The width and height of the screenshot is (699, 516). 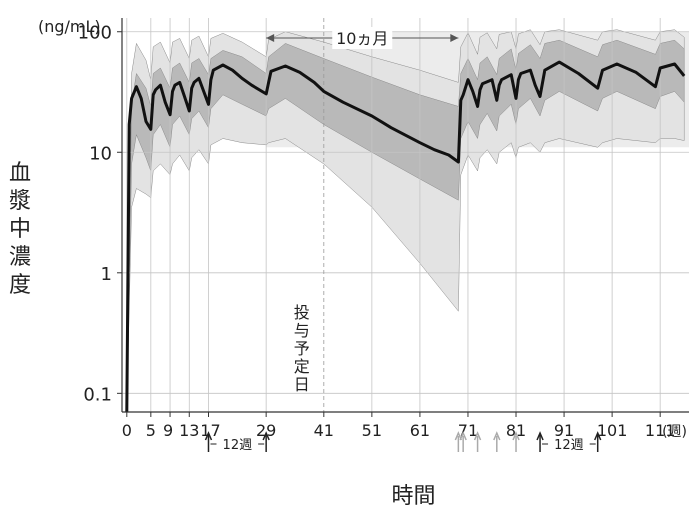 I want to click on x-tick-label: 0, so click(x=127, y=430).